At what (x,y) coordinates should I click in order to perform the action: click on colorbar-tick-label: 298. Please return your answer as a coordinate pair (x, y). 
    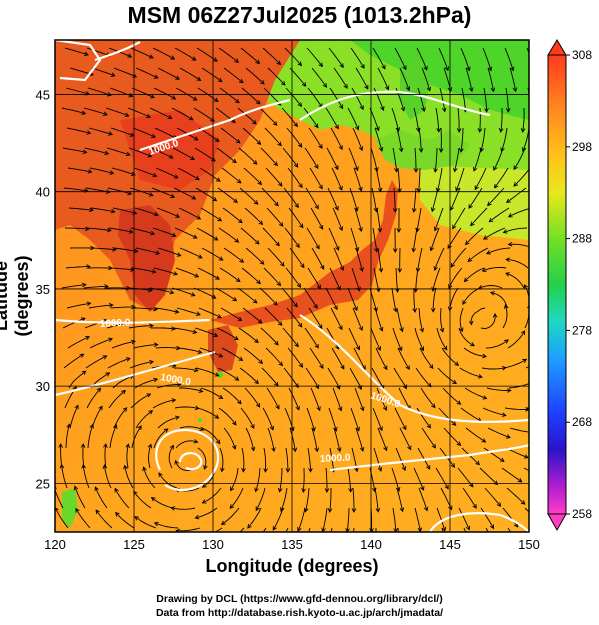
    Looking at the image, I should click on (582, 147).